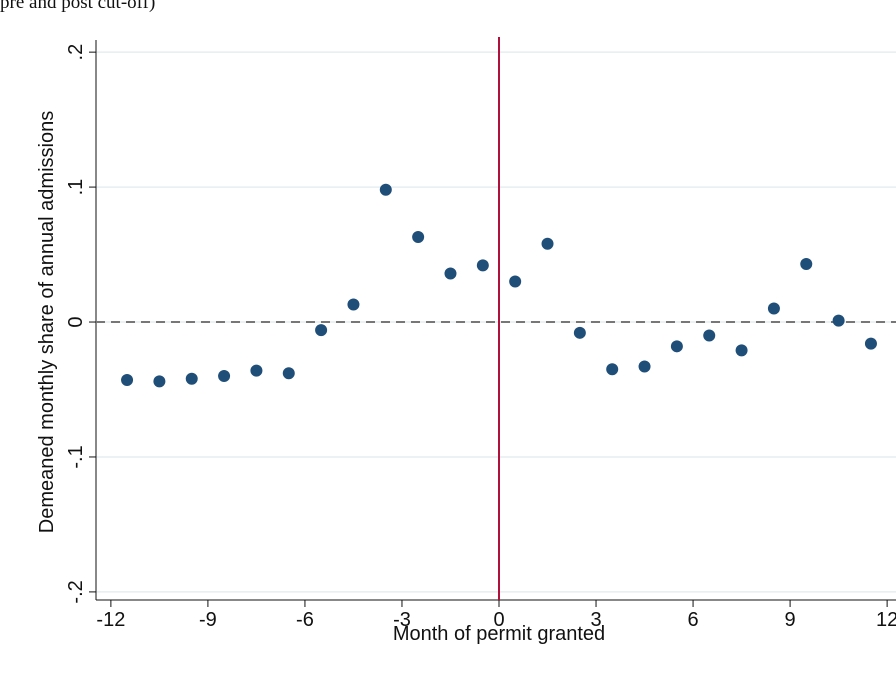 This screenshot has width=896, height=693. What do you see at coordinates (76, 52) in the screenshot?
I see `y-tick-label: .2` at bounding box center [76, 52].